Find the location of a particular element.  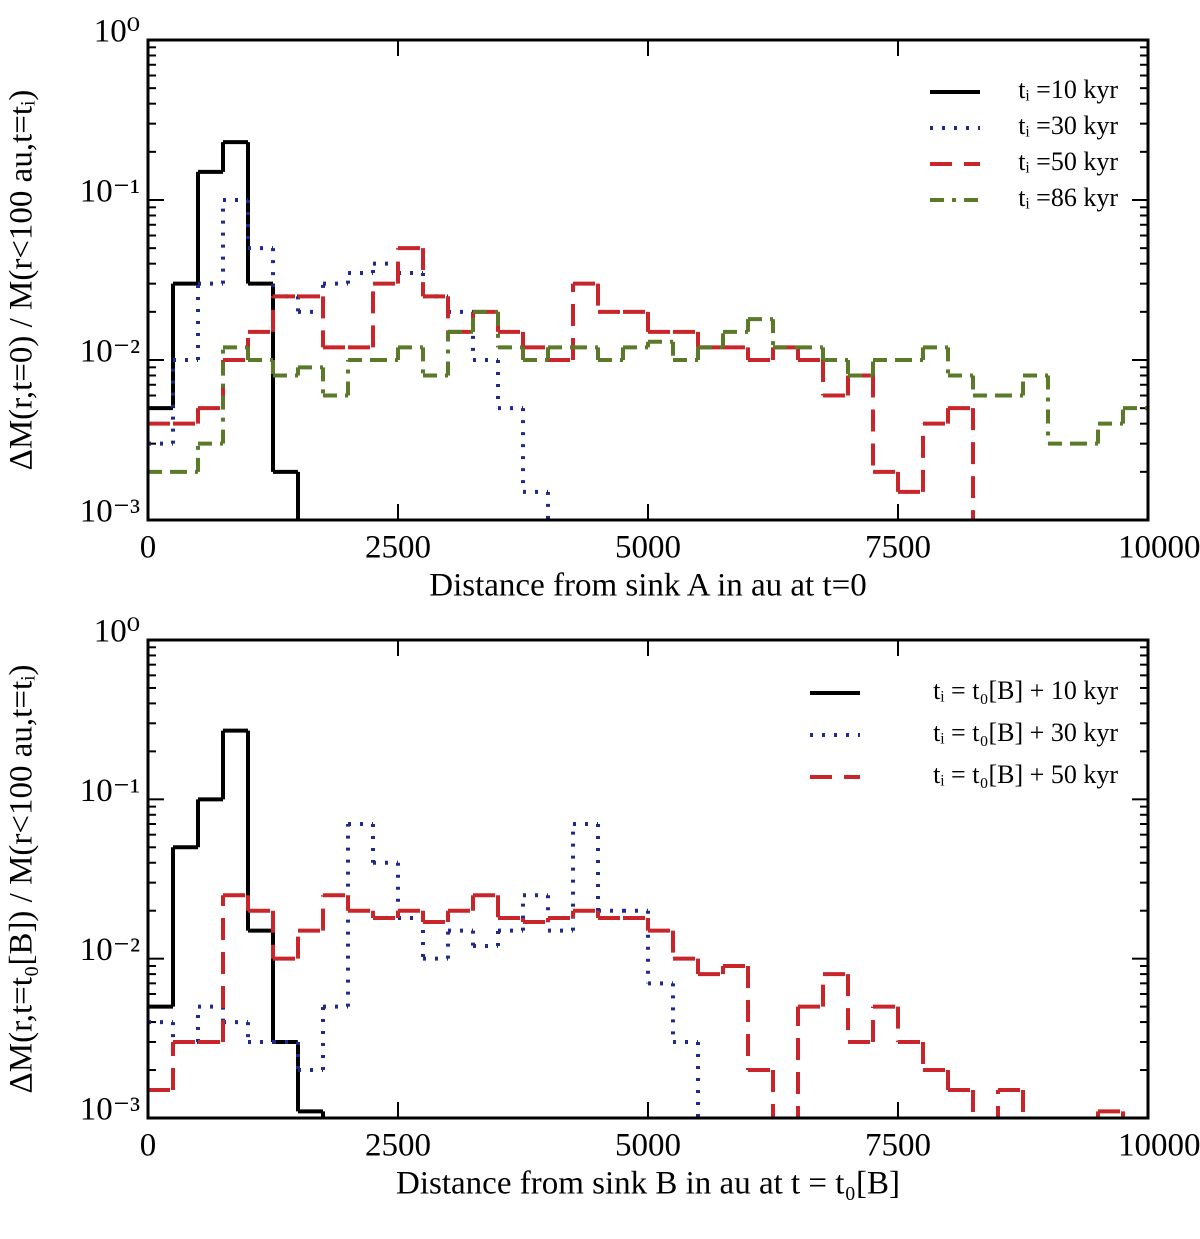

legend-label: tᵢ = t₀[B] + 10 kyr is located at coordinates (1025, 690).